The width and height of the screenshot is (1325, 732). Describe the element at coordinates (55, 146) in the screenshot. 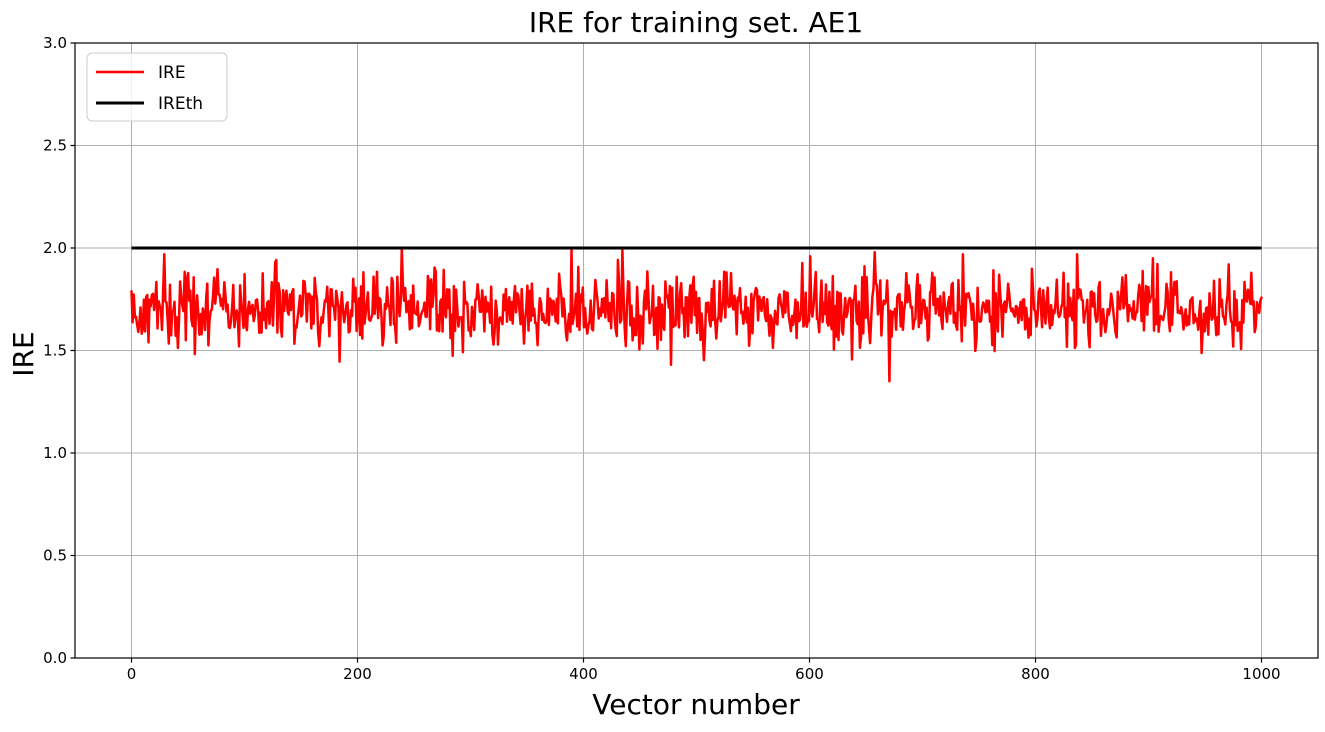

I see `y-tick-label: 2.5` at that location.